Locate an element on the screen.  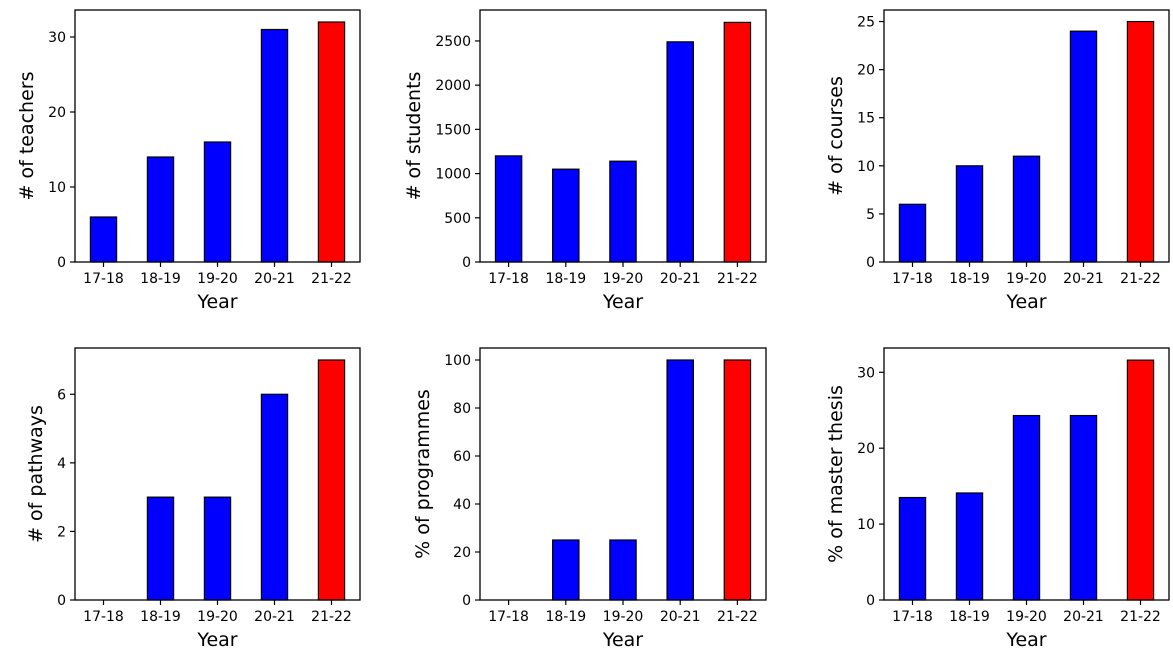
y-axis-label: # of students is located at coordinates (414, 136).